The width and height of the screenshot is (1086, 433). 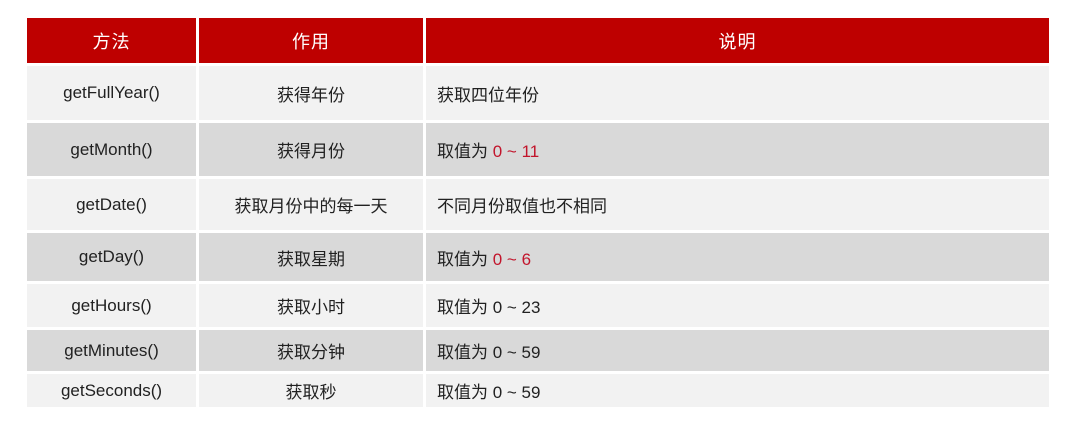 I want to click on method-cell: getMinutes(), so click(x=111, y=350).